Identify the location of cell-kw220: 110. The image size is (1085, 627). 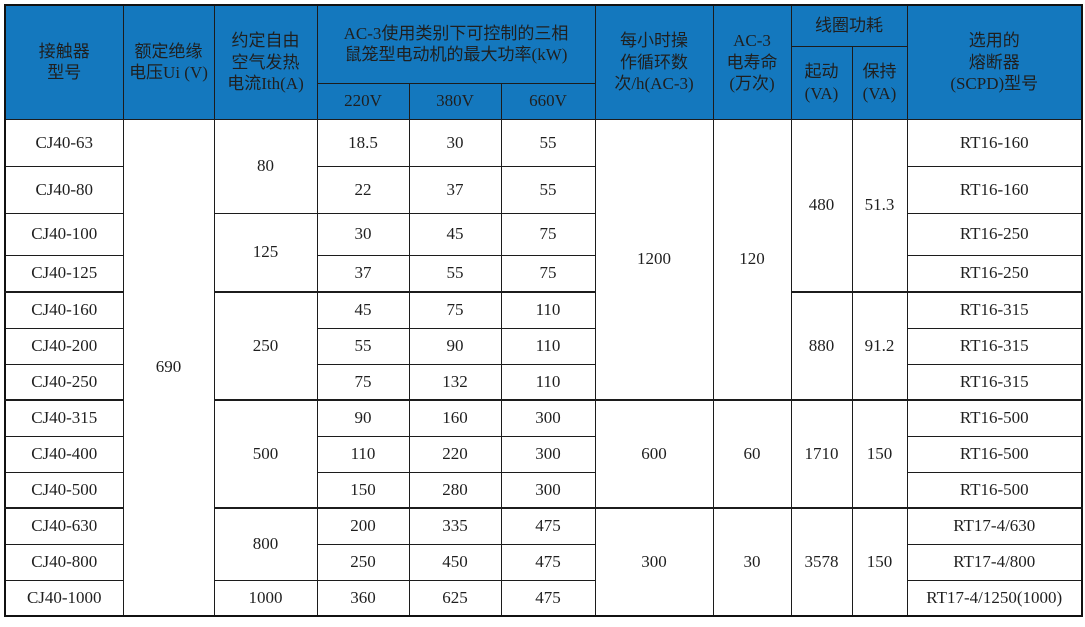
(363, 454).